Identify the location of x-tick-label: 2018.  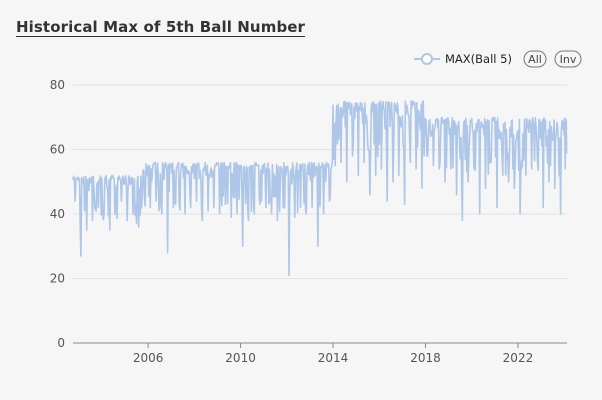
(425, 358).